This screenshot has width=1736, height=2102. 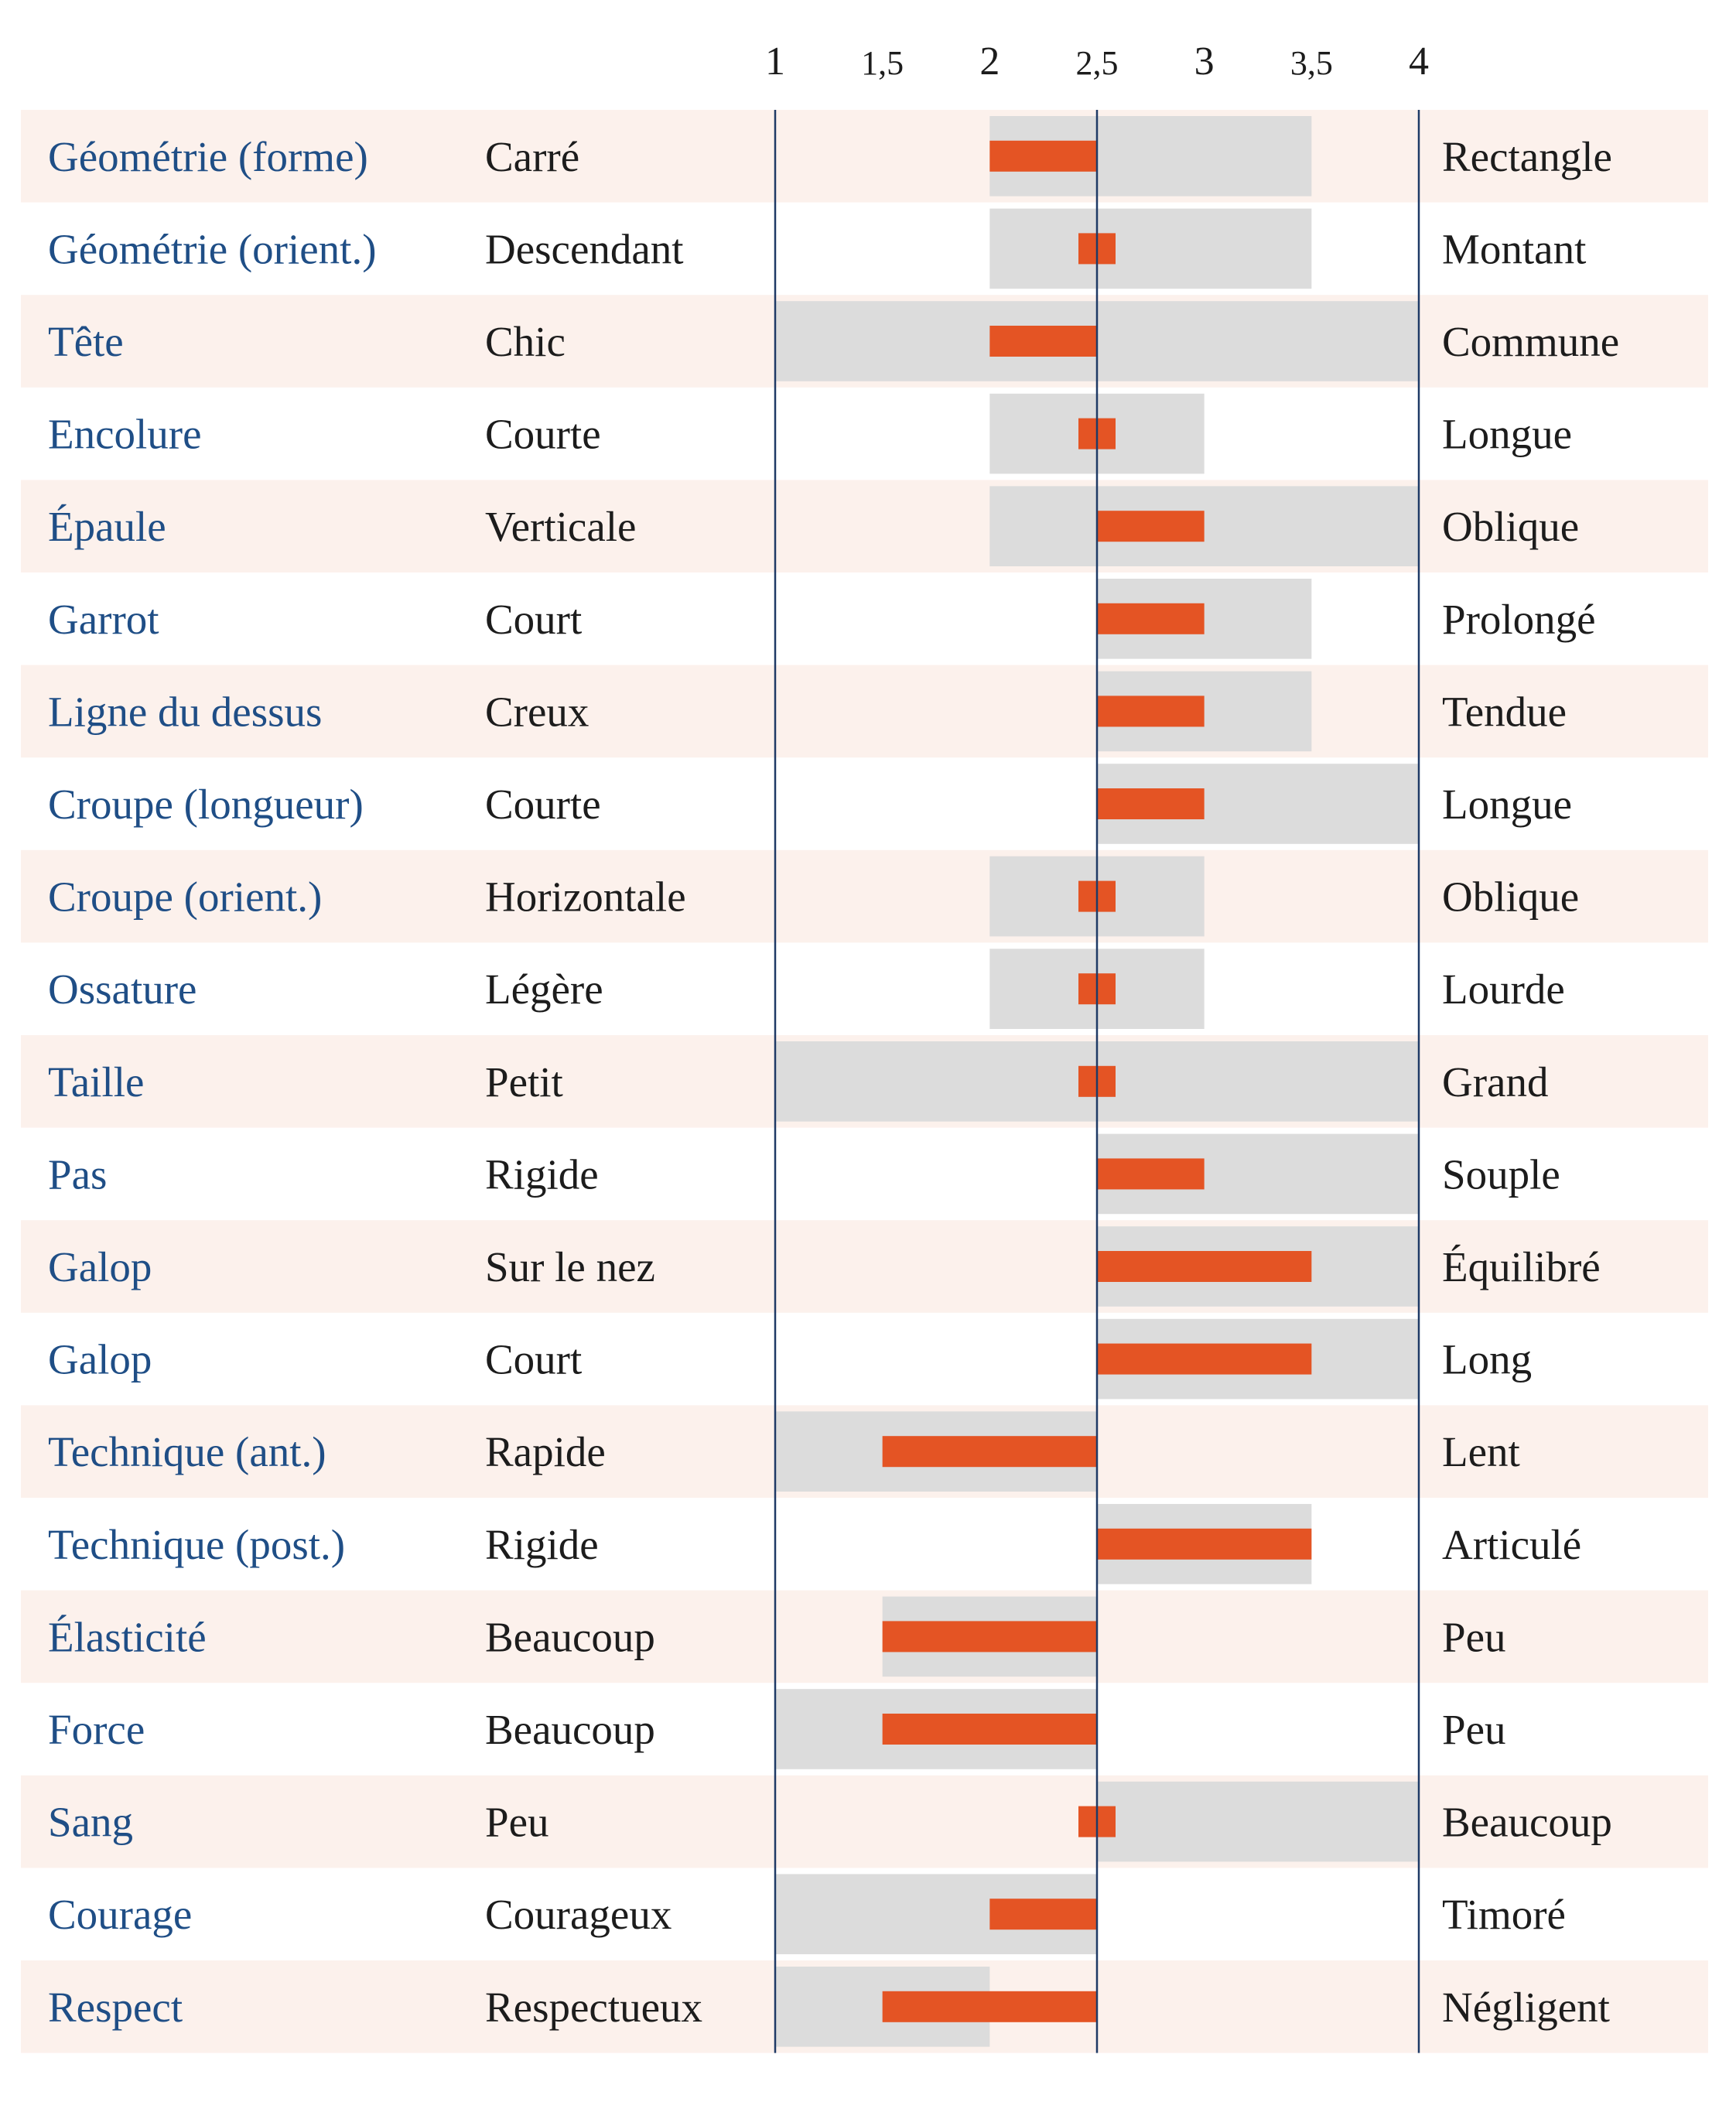 What do you see at coordinates (1311, 63) in the screenshot?
I see `x-tick-label: 3,5` at bounding box center [1311, 63].